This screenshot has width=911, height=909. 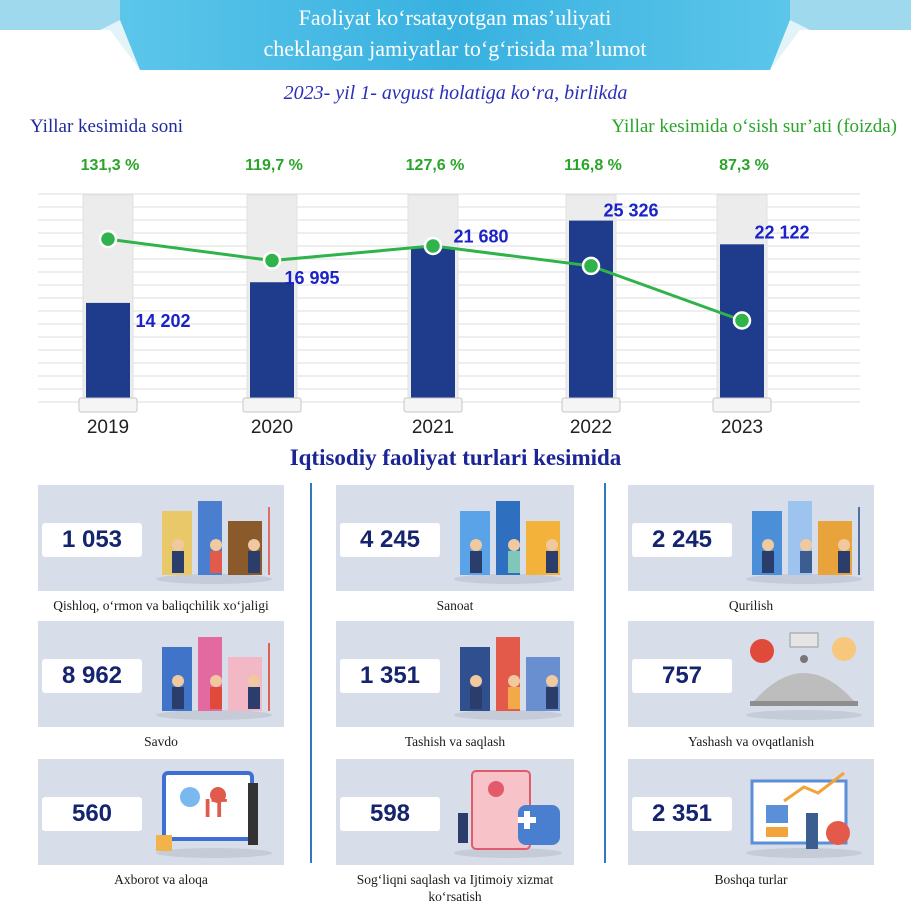 I want to click on hospitality-illustration, so click(x=804, y=676).